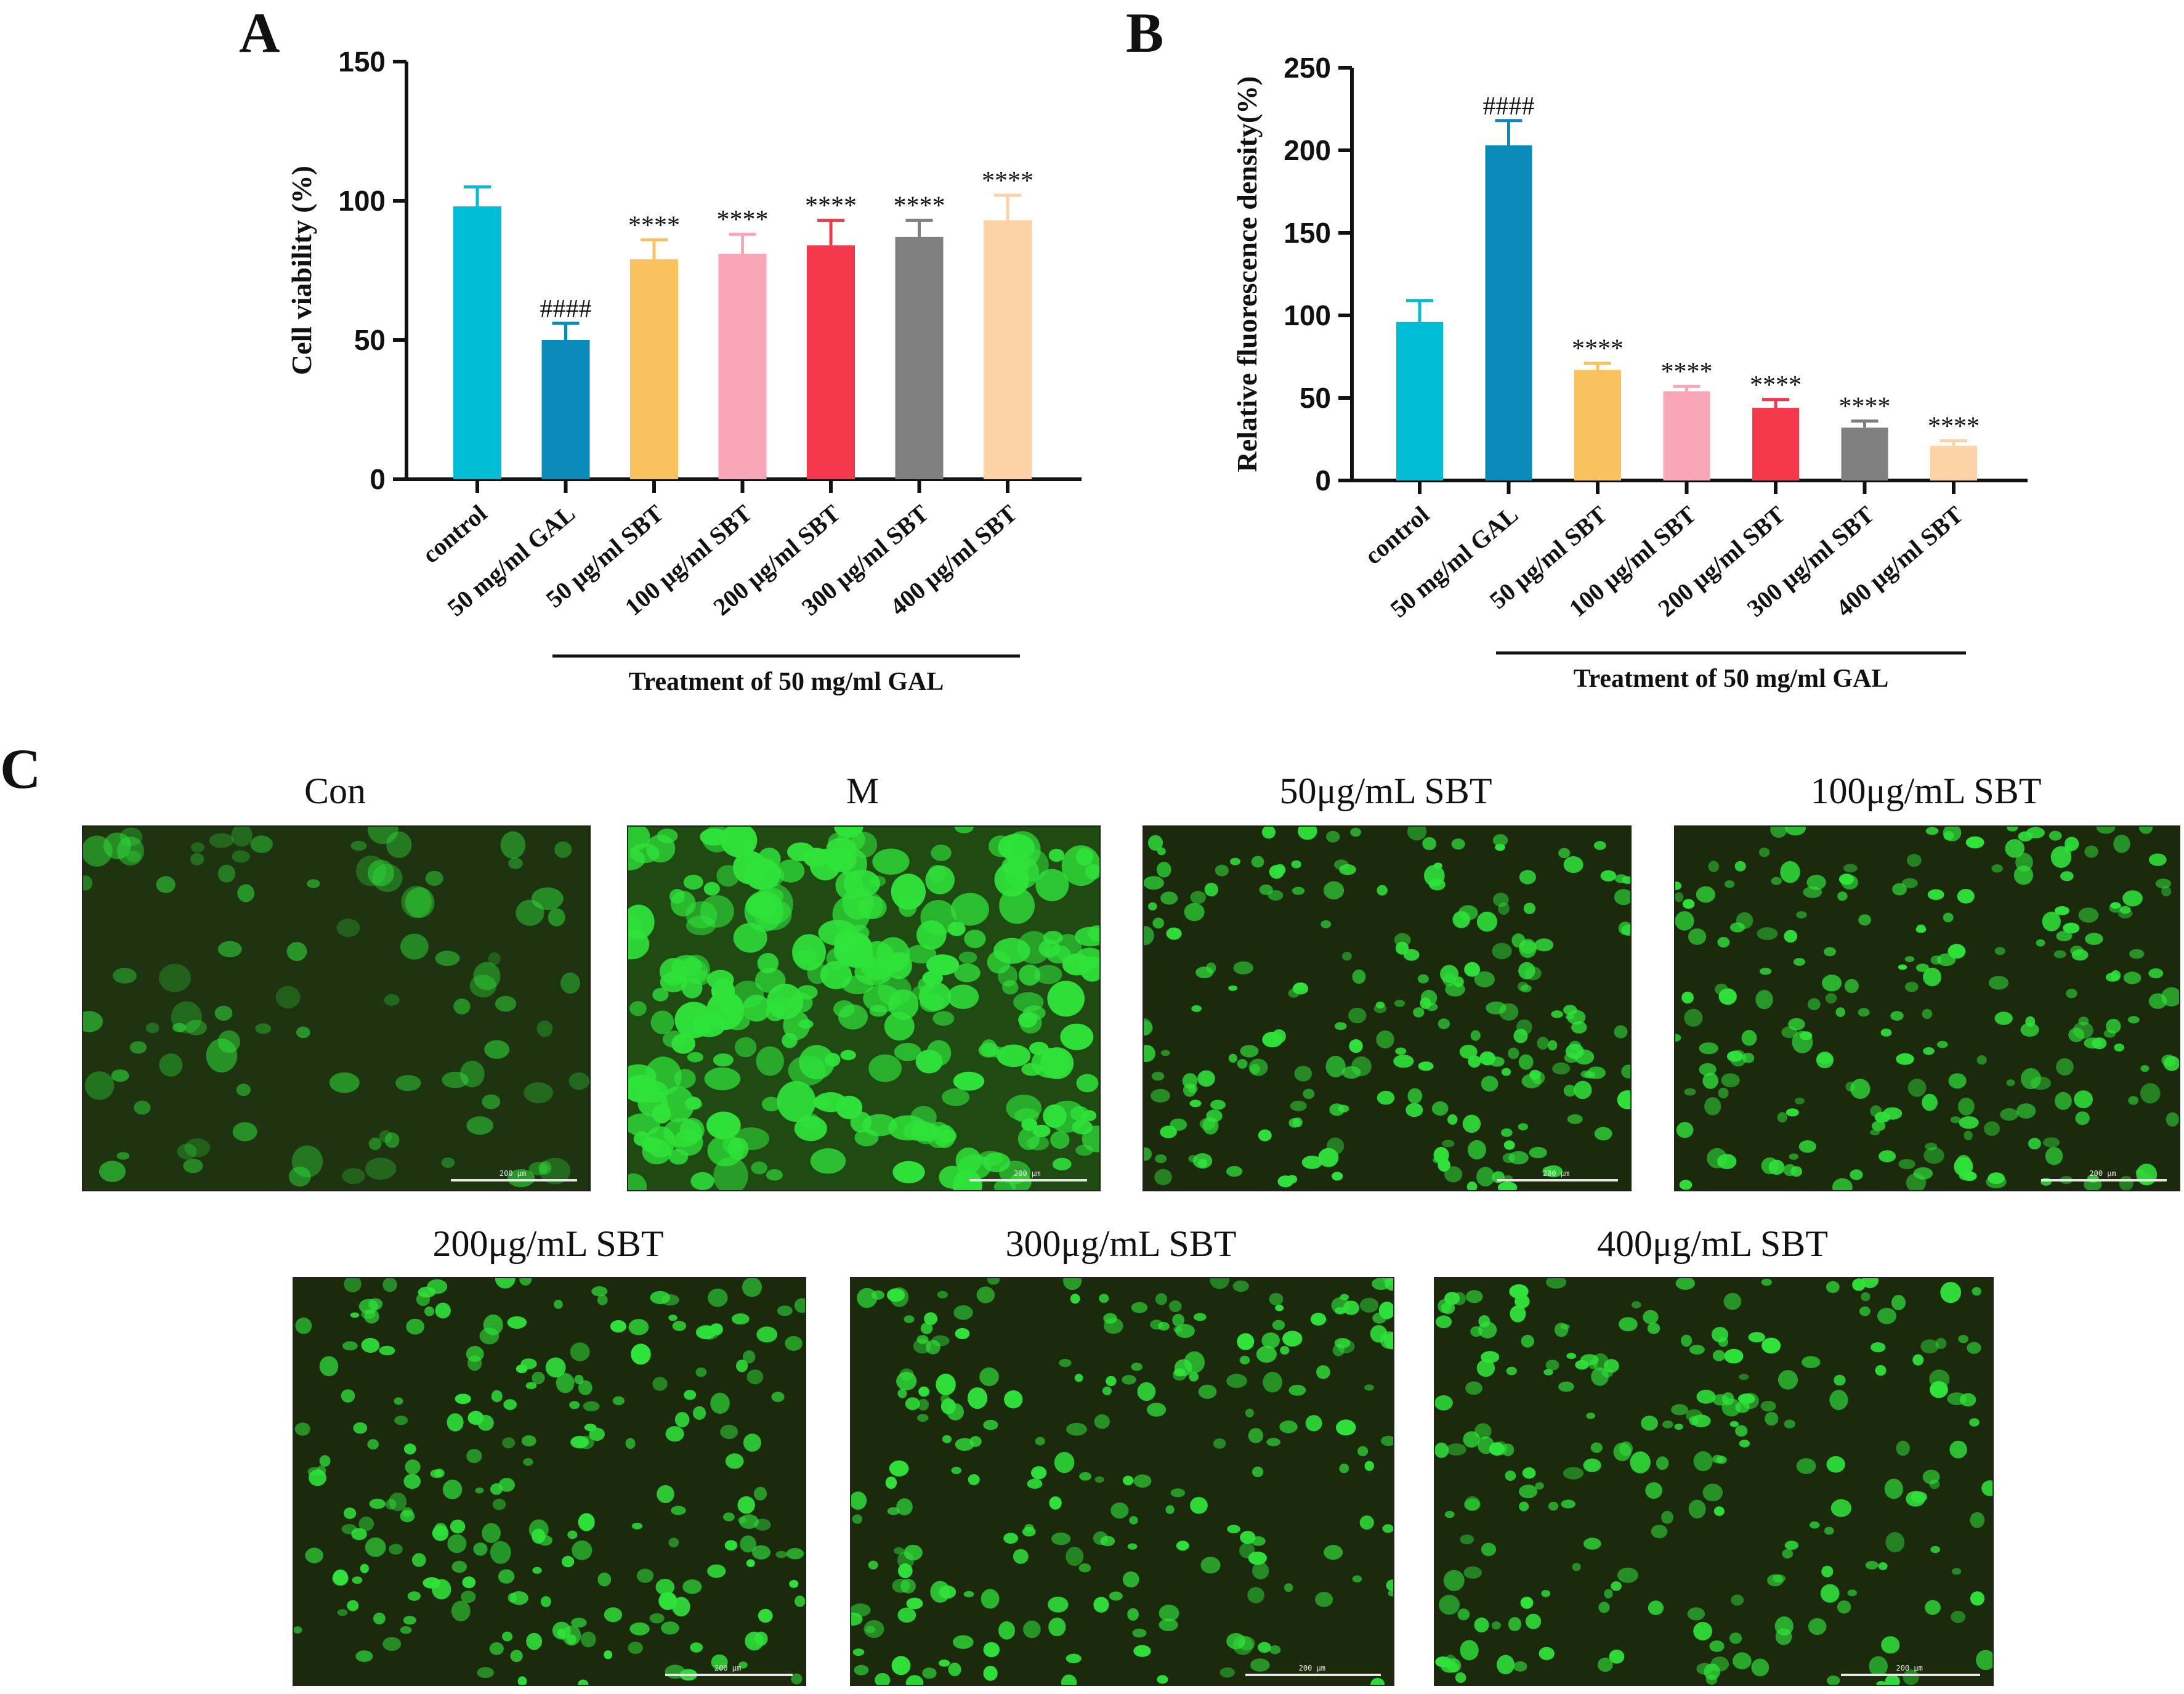 The width and height of the screenshot is (2184, 1694). What do you see at coordinates (1315, 398) in the screenshot?
I see `y-tick-label: 50` at bounding box center [1315, 398].